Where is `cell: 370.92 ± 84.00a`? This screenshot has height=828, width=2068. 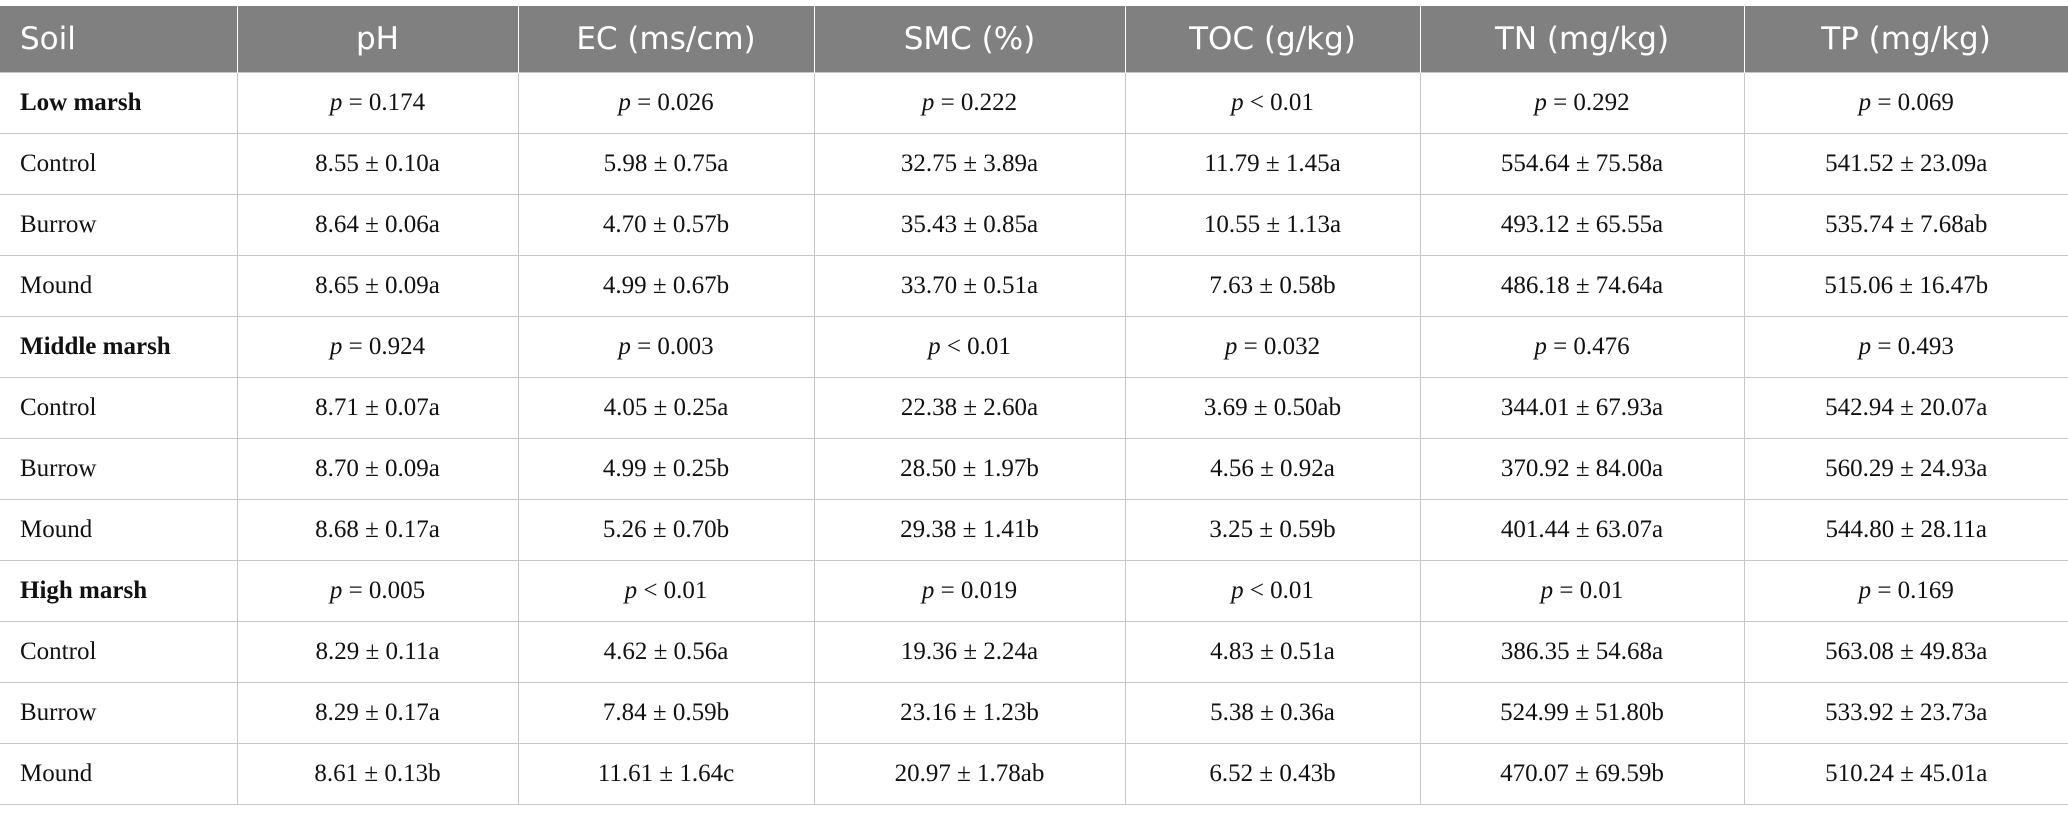 cell: 370.92 ± 84.00a is located at coordinates (1582, 469).